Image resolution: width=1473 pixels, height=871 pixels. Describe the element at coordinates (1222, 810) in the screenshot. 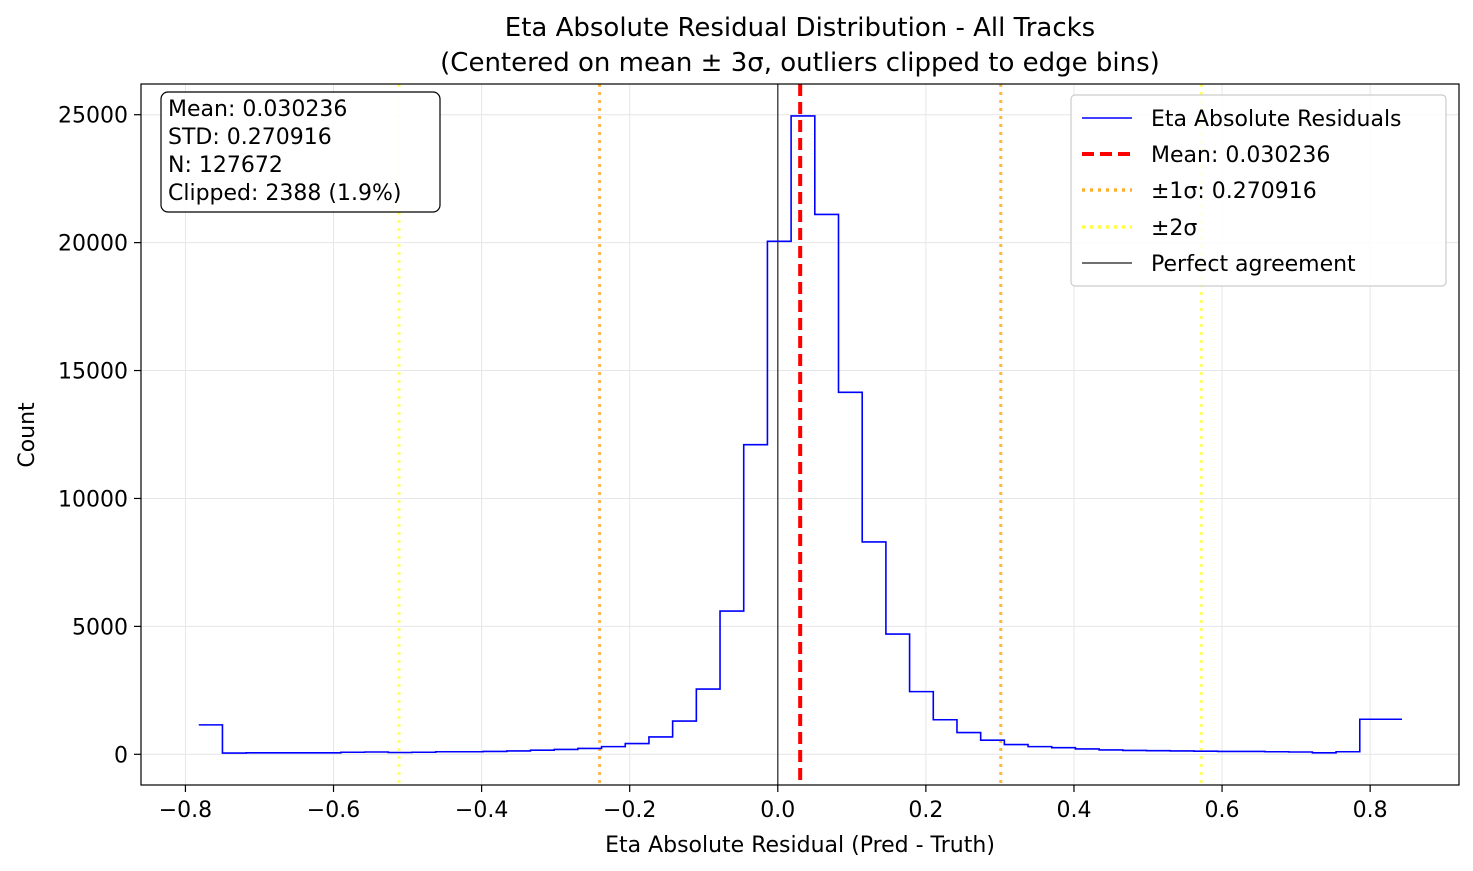

I see `x-tick-label-7: 0.6` at that location.